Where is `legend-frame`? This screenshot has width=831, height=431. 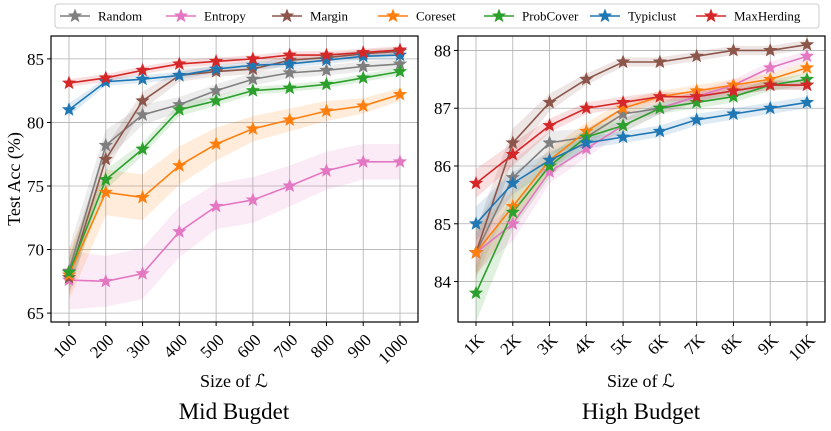
legend-frame is located at coordinates (437, 16).